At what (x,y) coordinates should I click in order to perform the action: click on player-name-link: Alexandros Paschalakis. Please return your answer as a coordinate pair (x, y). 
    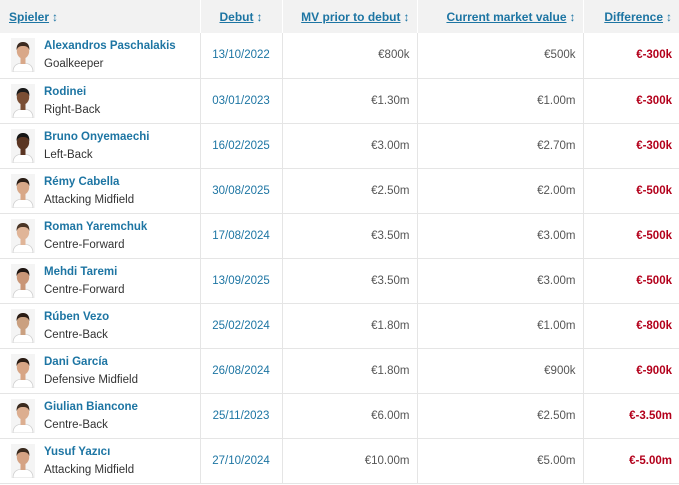
    Looking at the image, I should click on (110, 46).